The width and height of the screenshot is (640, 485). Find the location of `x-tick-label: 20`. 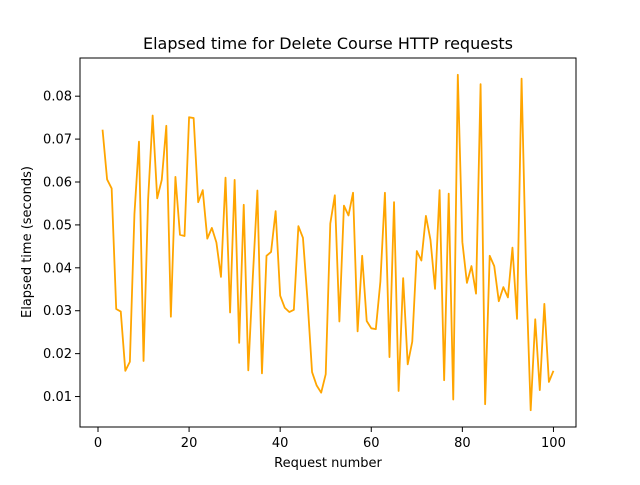

x-tick-label: 20 is located at coordinates (189, 443).